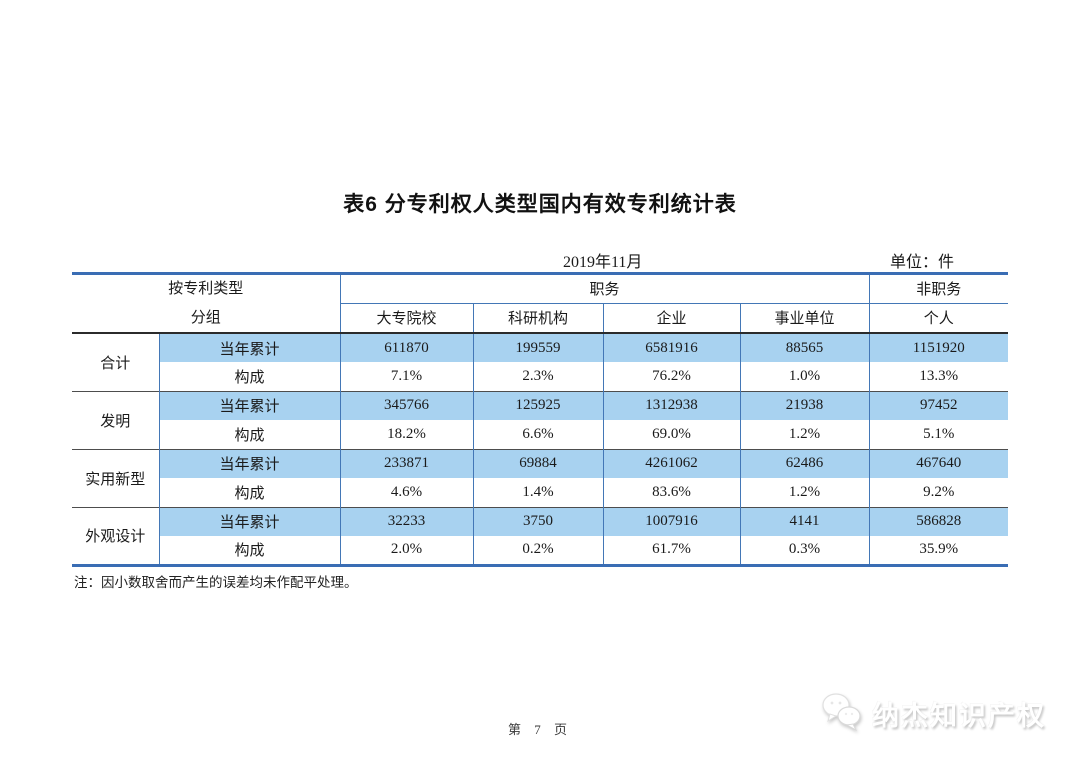  I want to click on row-group-label: 外观设计, so click(115, 535).